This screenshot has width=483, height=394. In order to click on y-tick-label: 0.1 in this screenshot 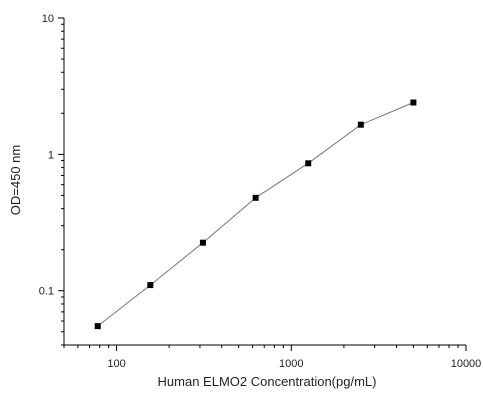, I will do `click(46, 292)`.